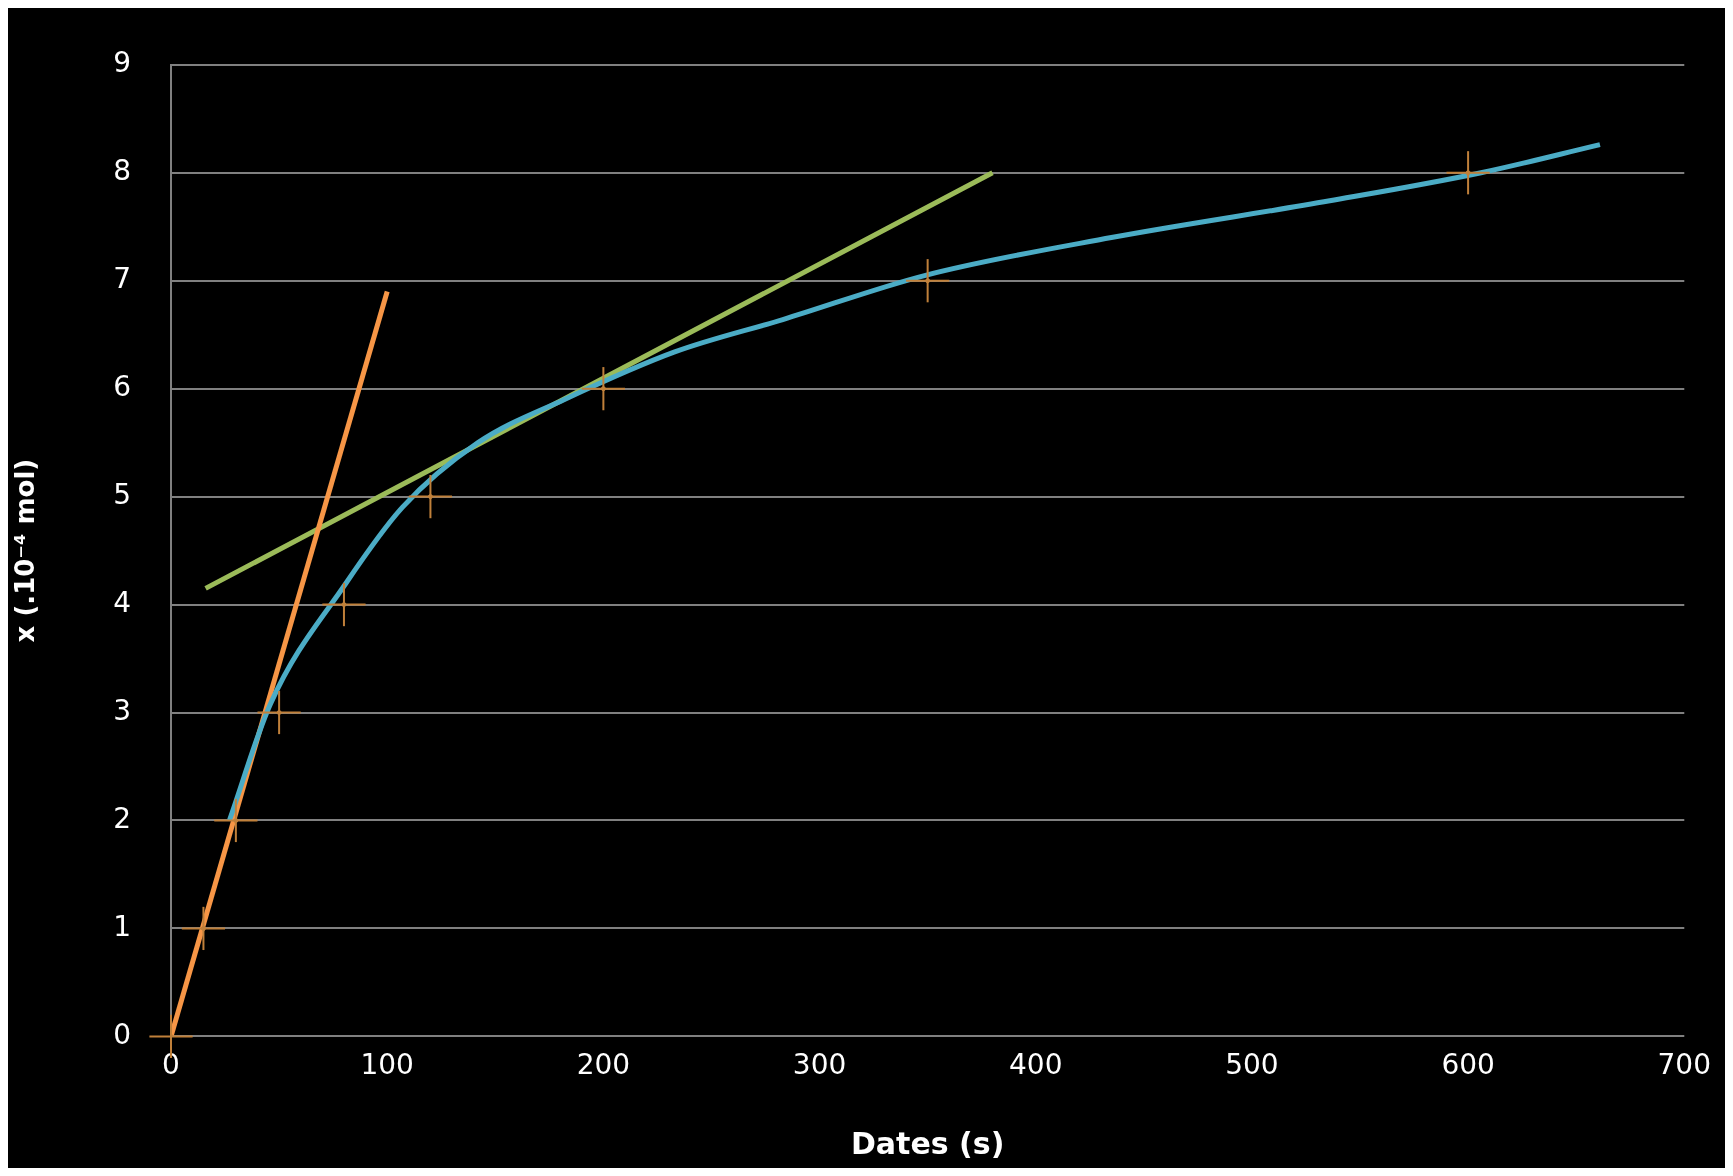 This screenshot has height=1176, width=1733. Describe the element at coordinates (122, 818) in the screenshot. I see `y-tick-label: 2` at that location.